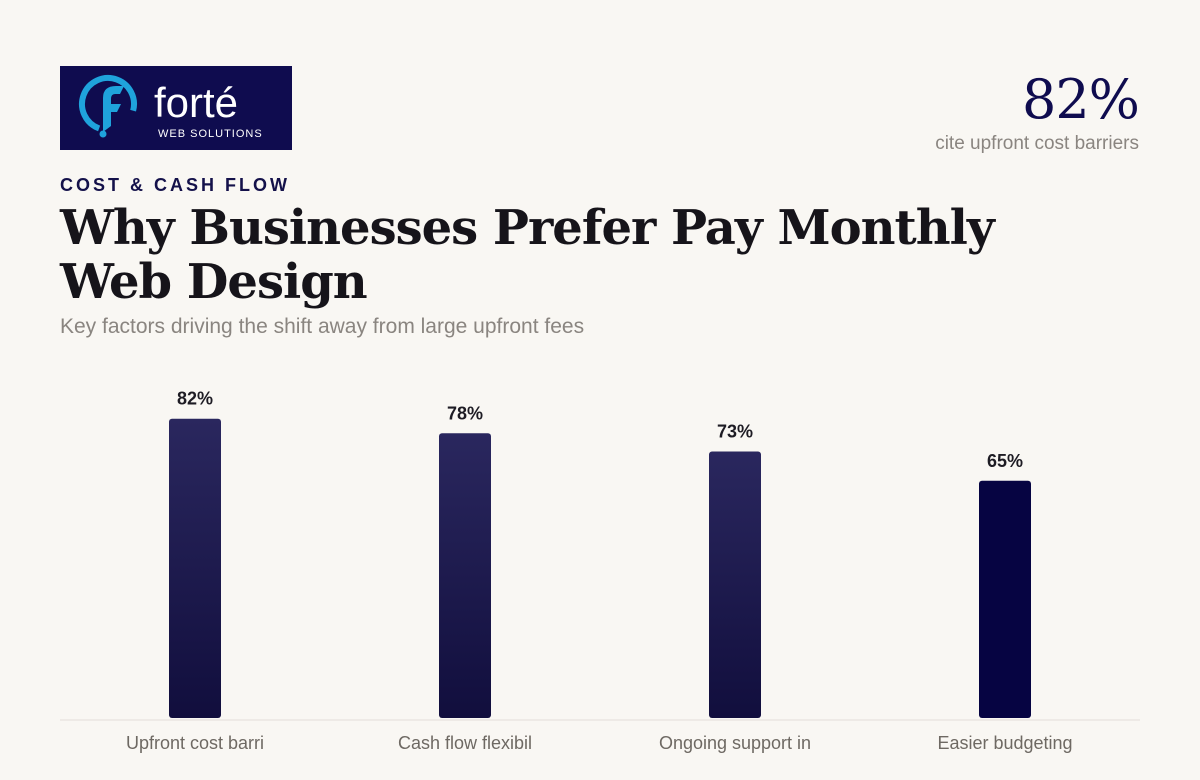 The width and height of the screenshot is (1200, 780). I want to click on hero-stat-caption: cite upfront cost barriers, so click(1037, 143).